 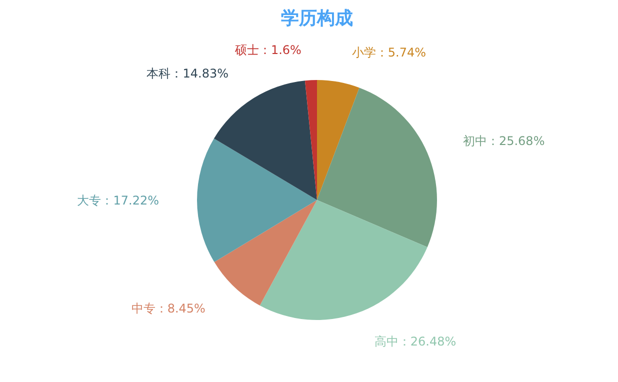 What do you see at coordinates (168, 309) in the screenshot?
I see `slice-label: 中专：8.45%` at bounding box center [168, 309].